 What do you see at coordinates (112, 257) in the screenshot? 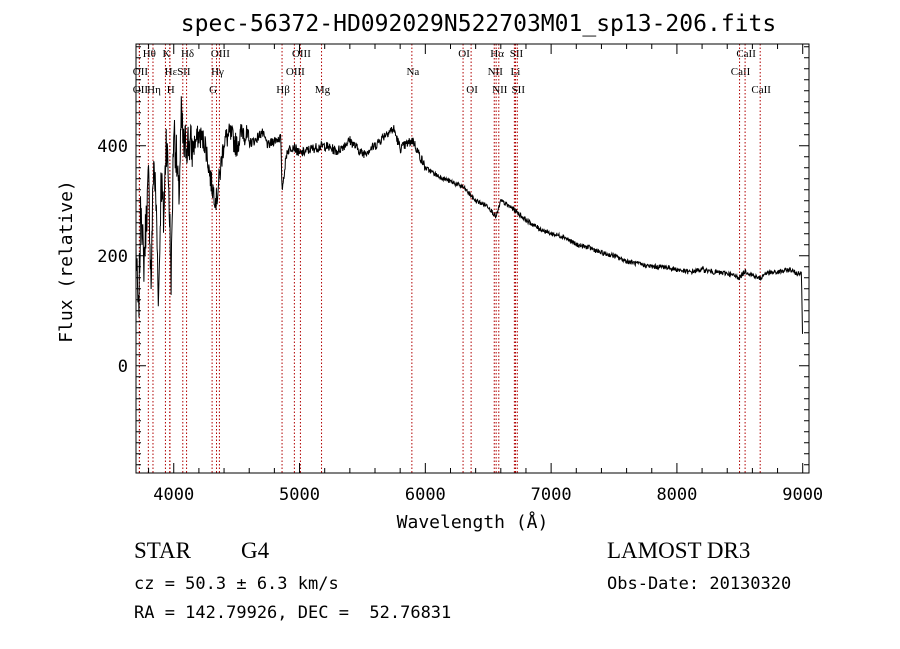
I see `y-tick-label: 200` at bounding box center [112, 257].